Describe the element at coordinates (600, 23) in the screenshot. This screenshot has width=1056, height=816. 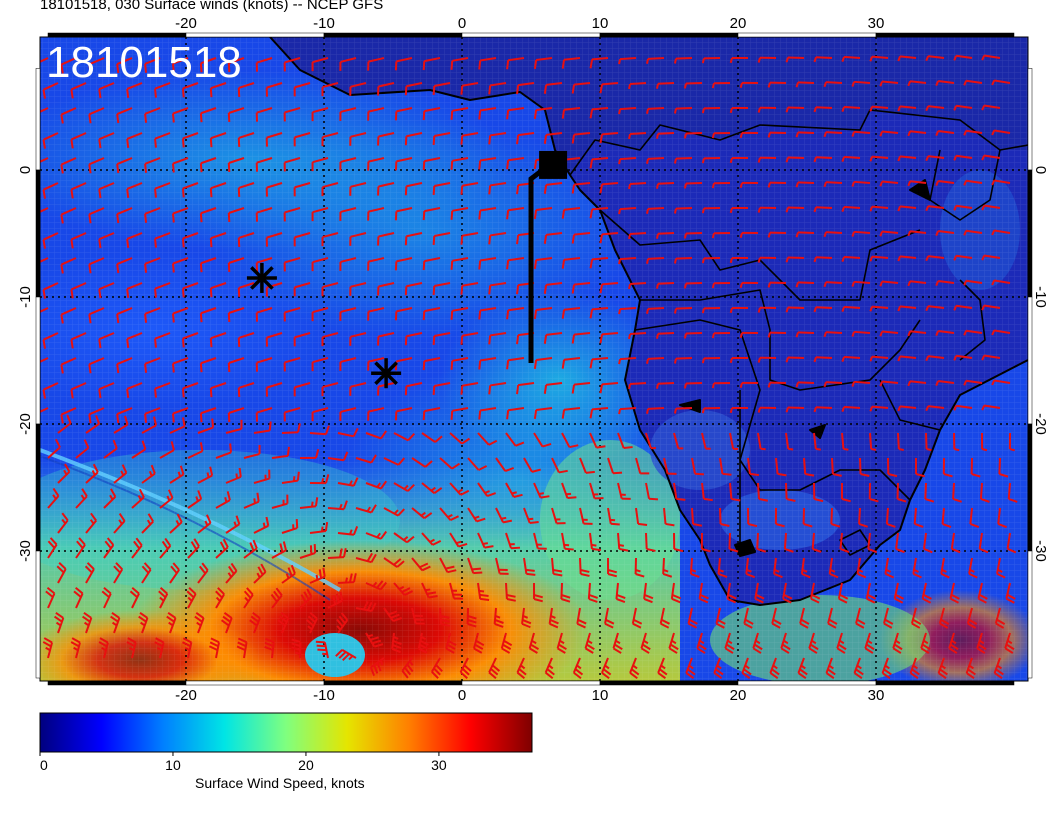
I see `lon-tick-label-top: 10` at that location.